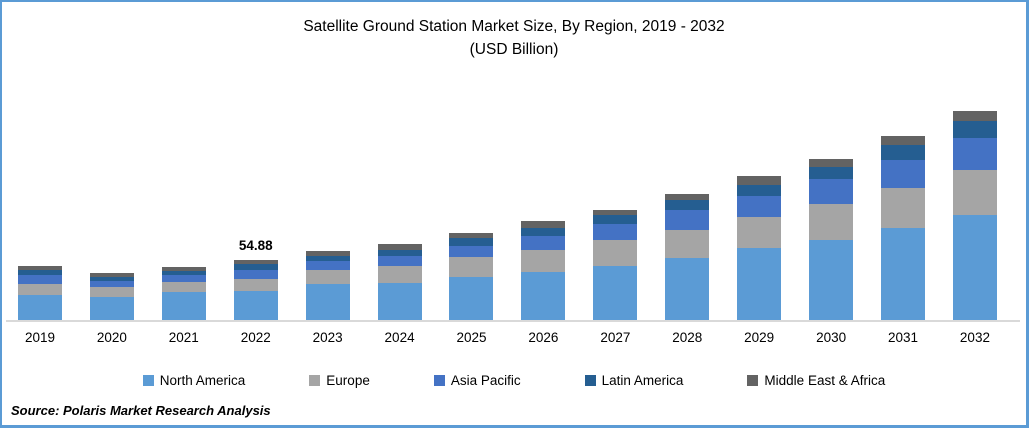 The image size is (1029, 428). What do you see at coordinates (348, 380) in the screenshot?
I see `legend-label: Europe` at bounding box center [348, 380].